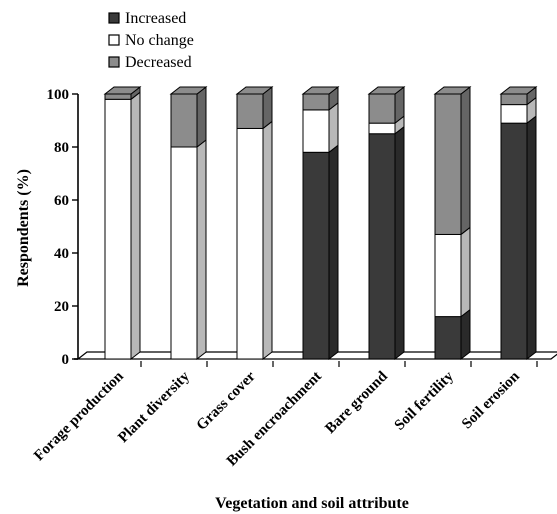 Image resolution: width=557 pixels, height=514 pixels. Describe the element at coordinates (312, 503) in the screenshot. I see `x-axis-title: Vegetation and soil attribute` at that location.